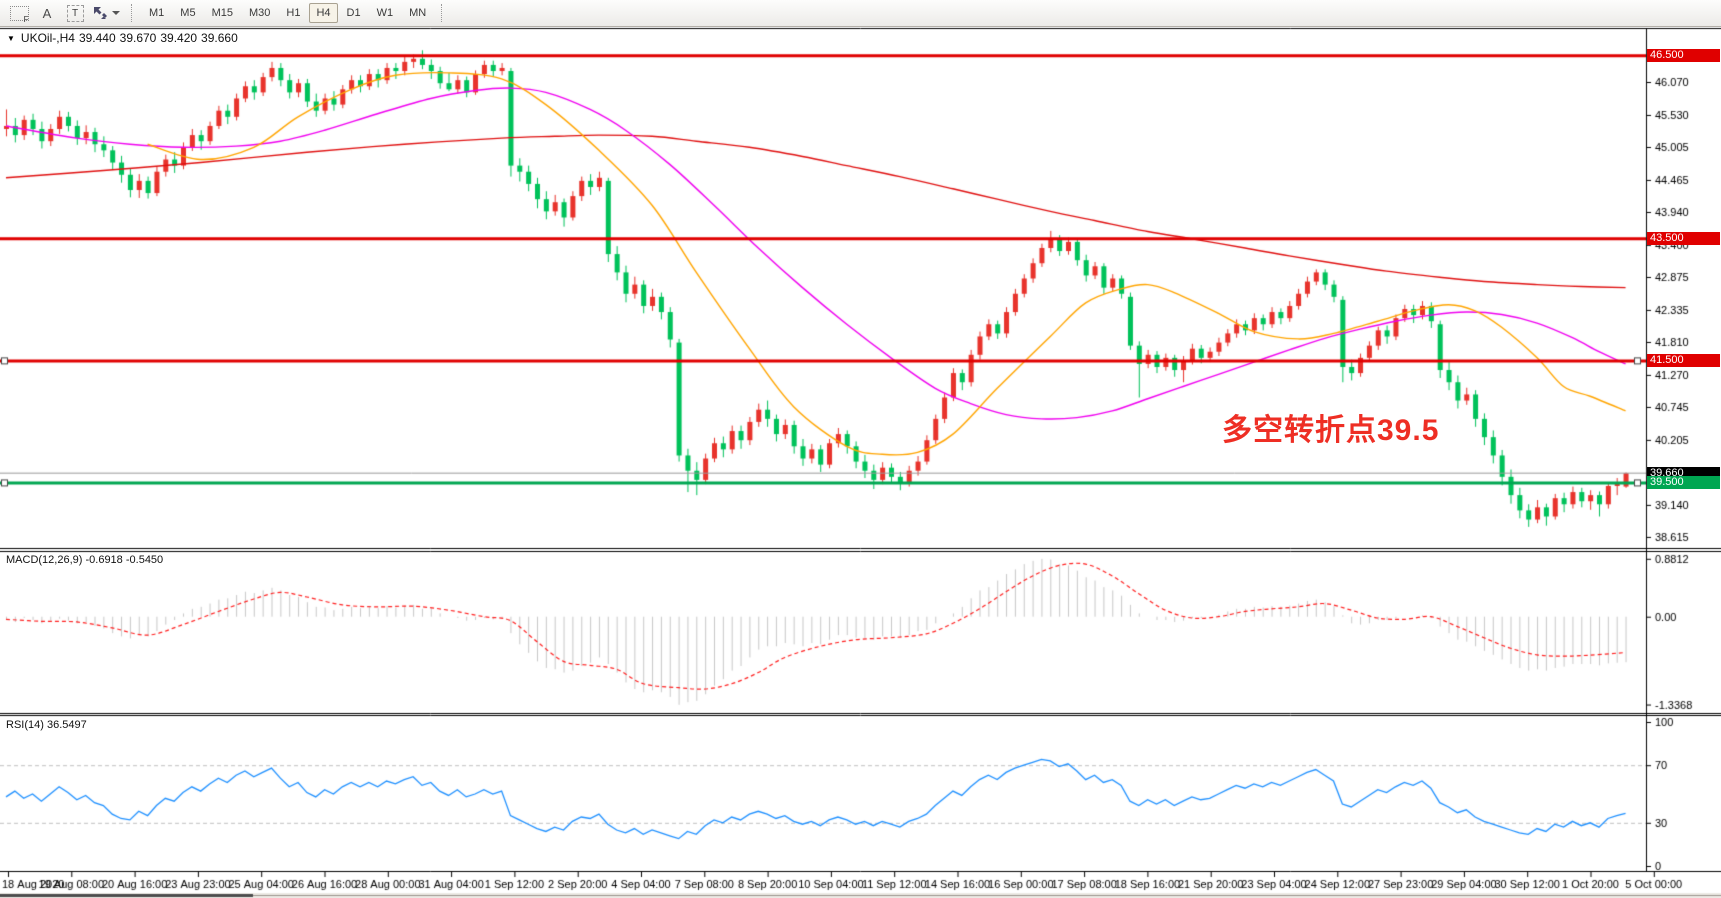  Describe the element at coordinates (138, 38) in the screenshot. I see `ohlc-high: 39.670` at that location.